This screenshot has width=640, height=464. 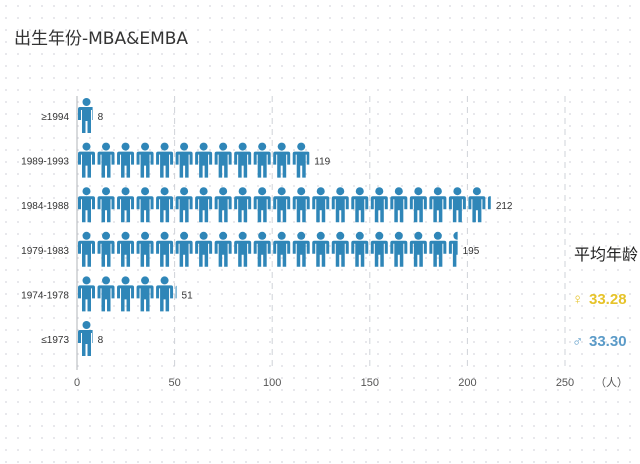 What do you see at coordinates (45, 162) in the screenshot?
I see `category-label: 1989-1993` at bounding box center [45, 162].